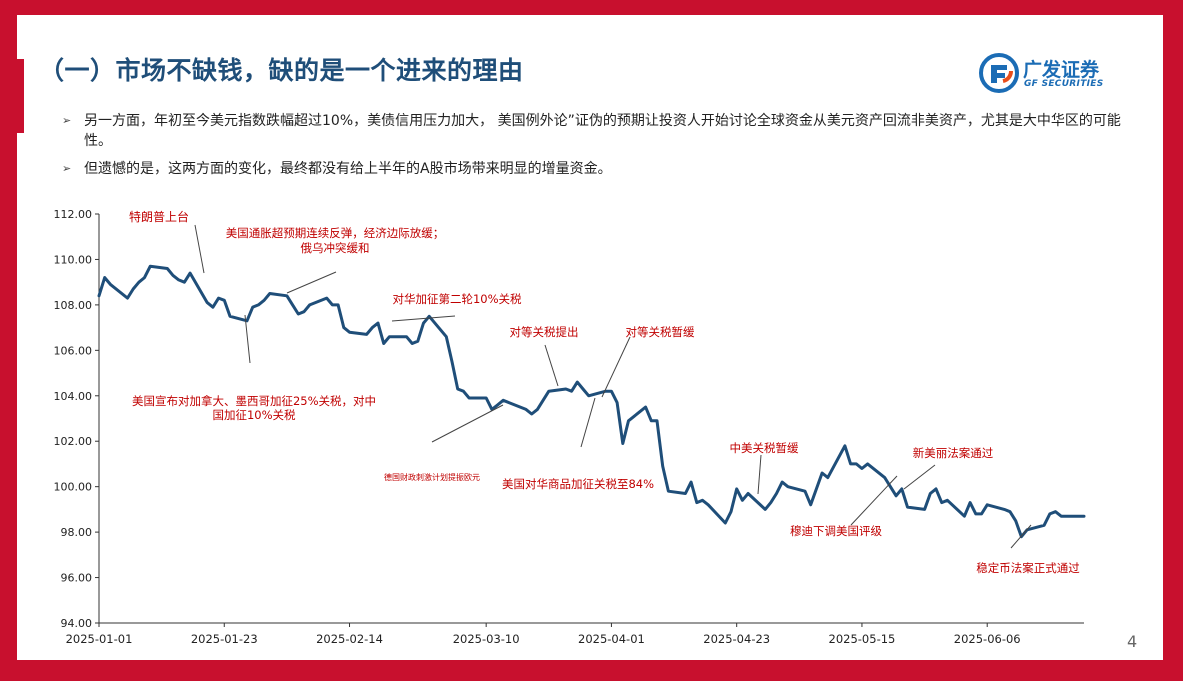  Describe the element at coordinates (1132, 641) in the screenshot. I see `page-number: 4` at that location.